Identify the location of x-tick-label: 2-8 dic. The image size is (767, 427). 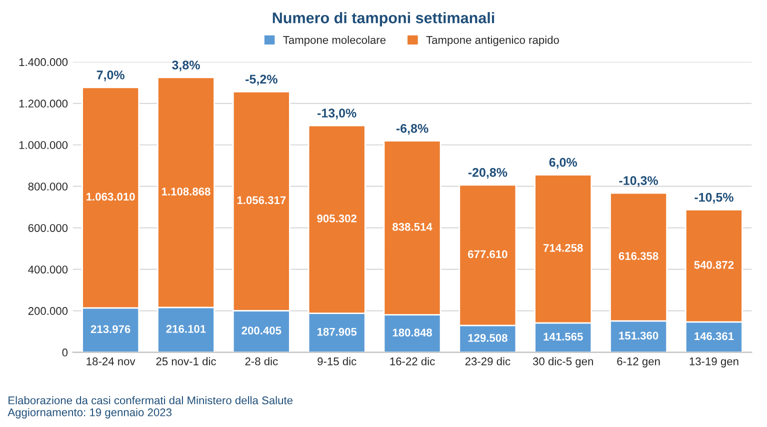
(261, 361).